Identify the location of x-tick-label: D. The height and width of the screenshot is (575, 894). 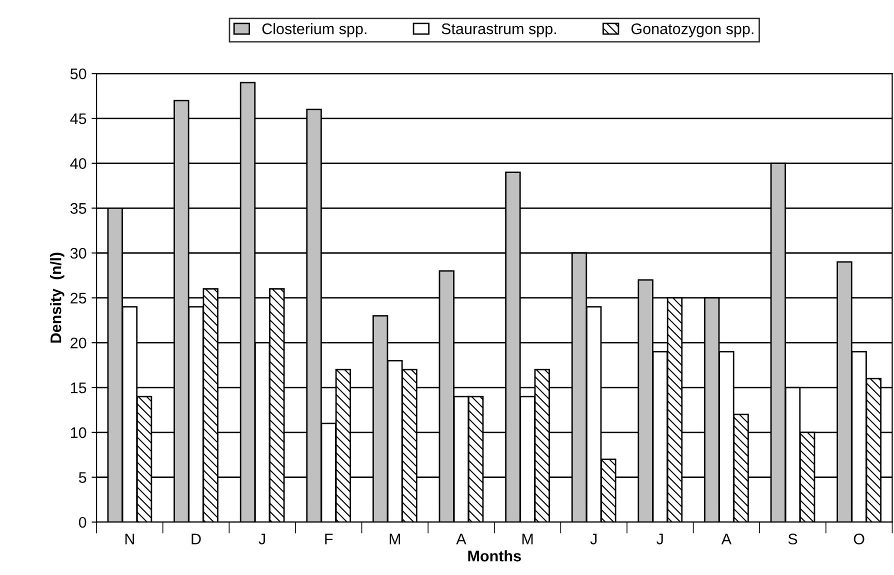
(196, 539).